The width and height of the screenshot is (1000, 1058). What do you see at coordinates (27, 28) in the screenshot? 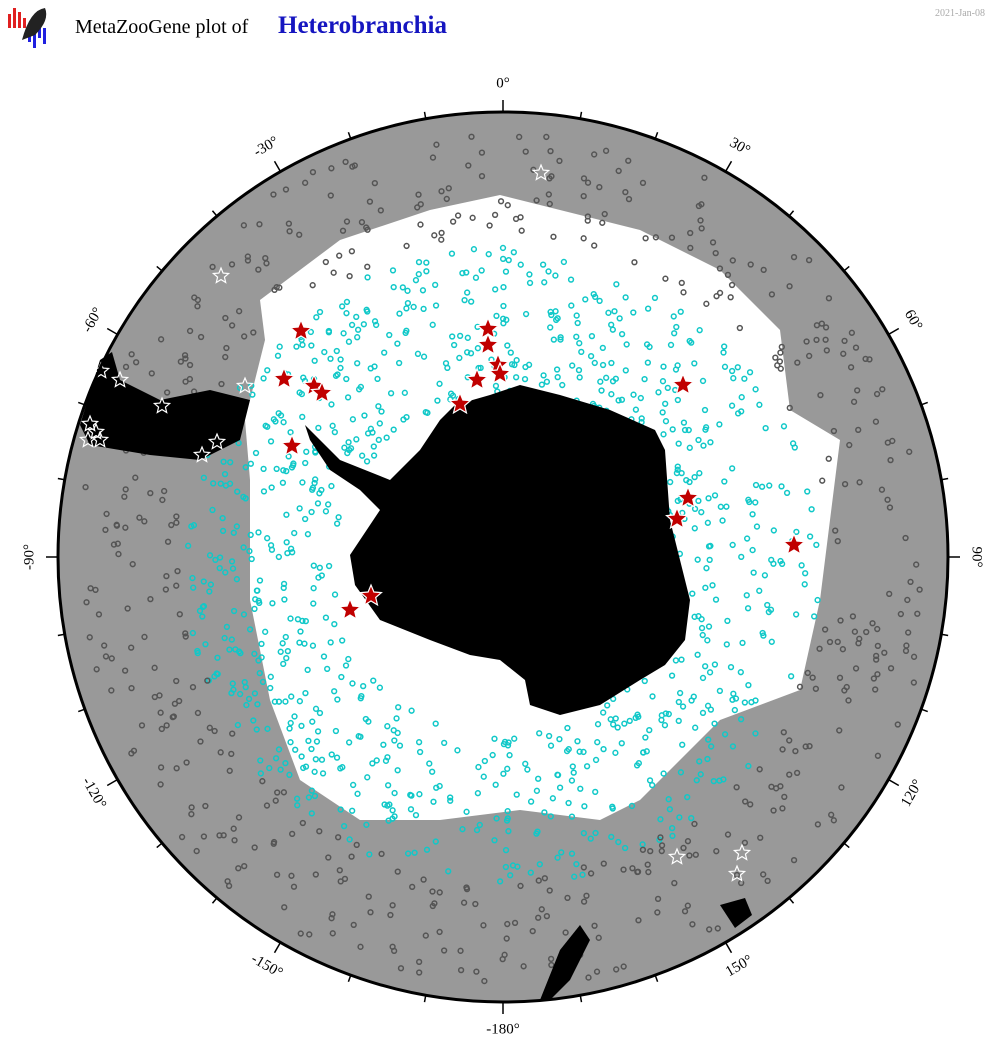
I see `logo` at bounding box center [27, 28].